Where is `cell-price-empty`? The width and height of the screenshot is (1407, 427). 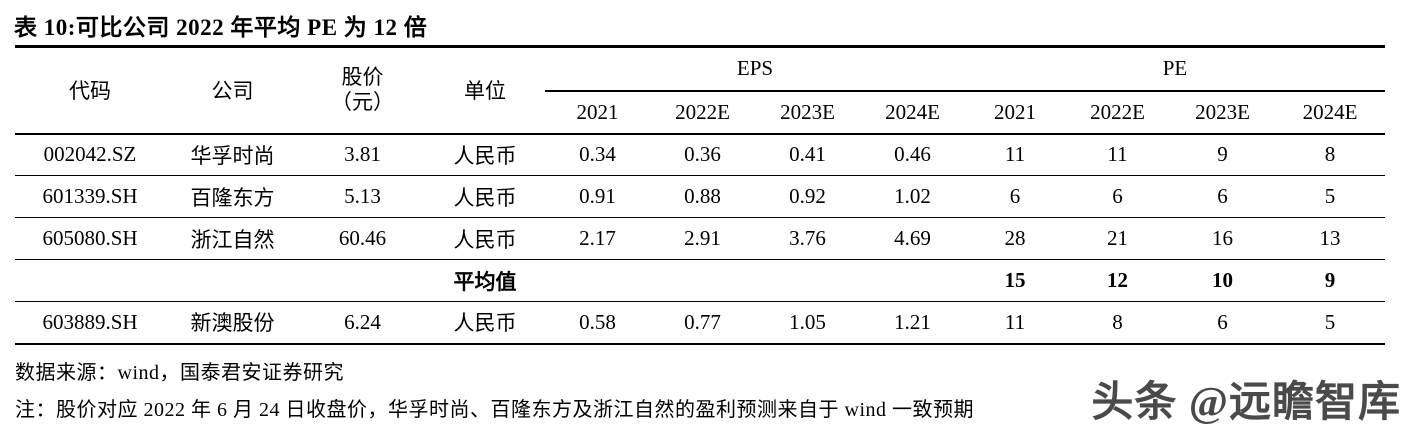 cell-price-empty is located at coordinates (362, 280).